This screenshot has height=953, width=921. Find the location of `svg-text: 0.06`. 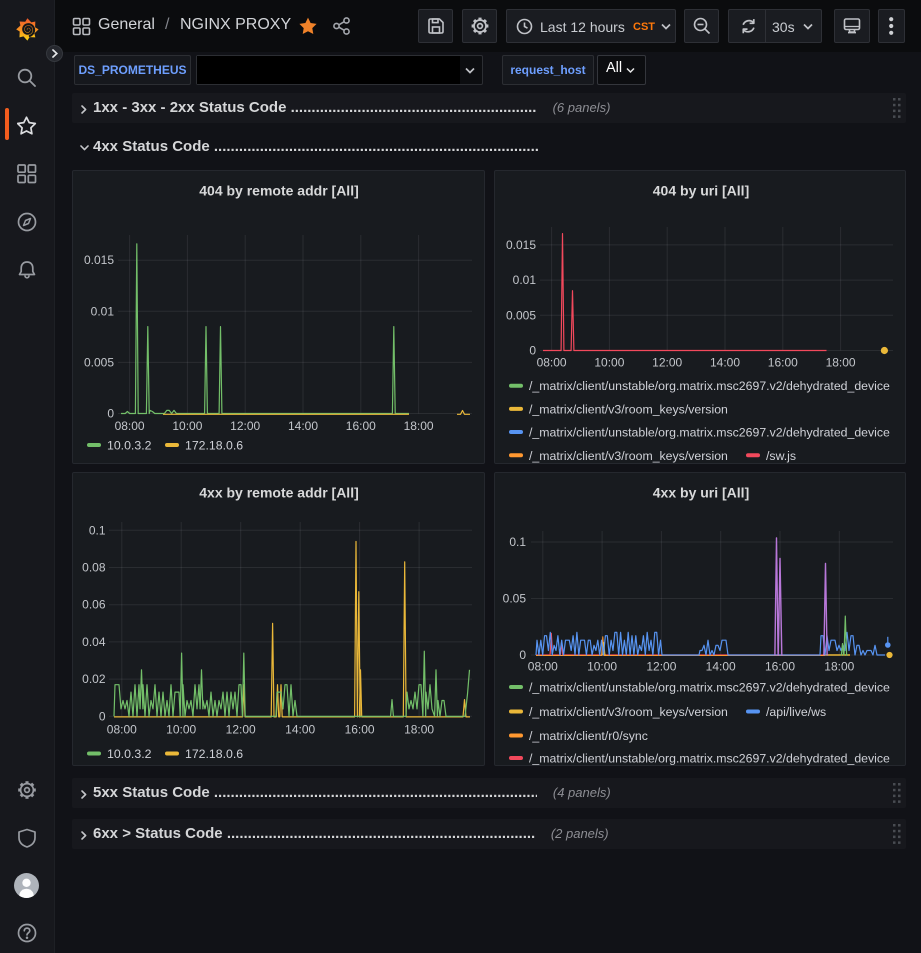

svg-text: 0.06 is located at coordinates (94, 605).